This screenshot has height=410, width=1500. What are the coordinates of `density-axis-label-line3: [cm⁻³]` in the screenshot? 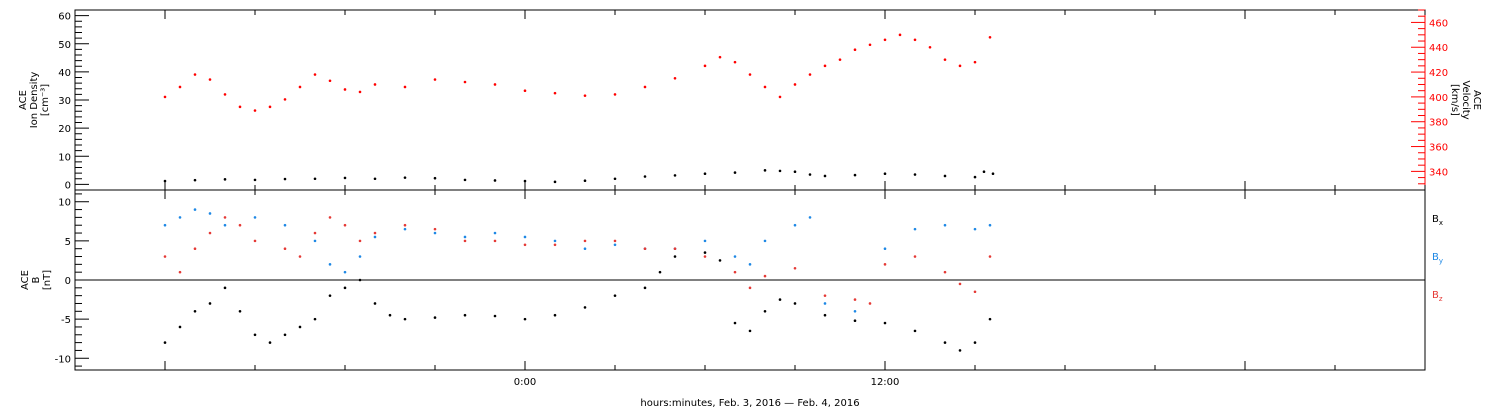 It's located at (45, 100).